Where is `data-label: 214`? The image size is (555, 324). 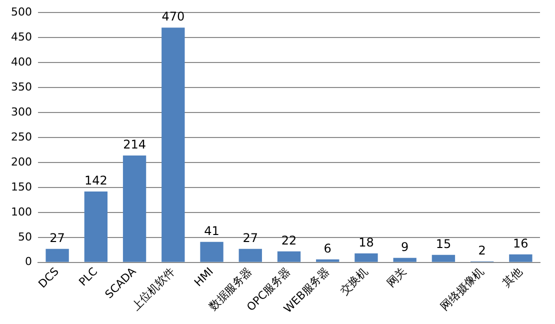
data-label: 214 is located at coordinates (134, 145).